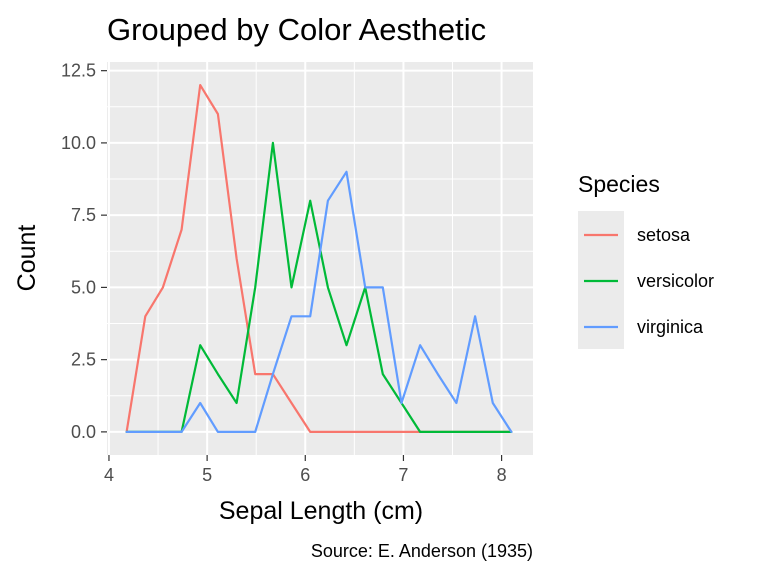  I want to click on x-tick-label: 7, so click(403, 475).